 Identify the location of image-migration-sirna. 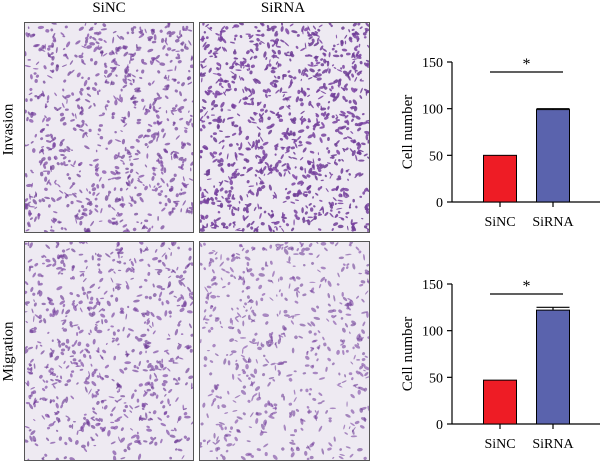
(284, 351).